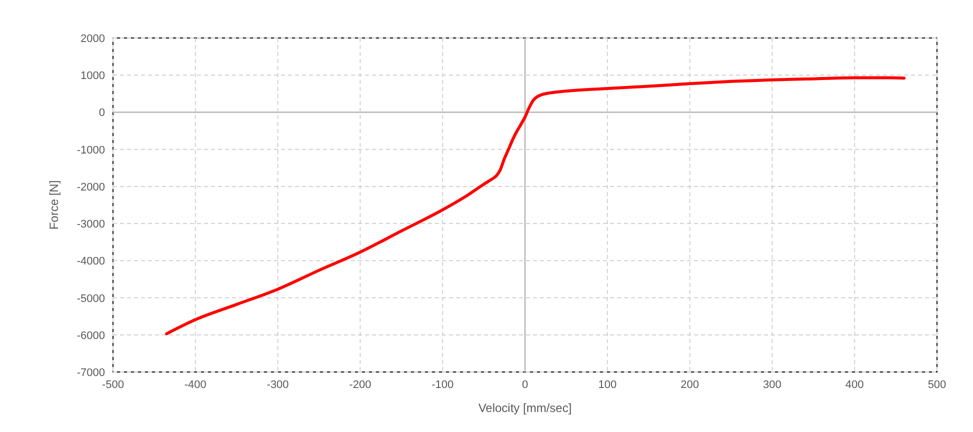 The image size is (973, 432). I want to click on y-tick-label: 2000, so click(92, 39).